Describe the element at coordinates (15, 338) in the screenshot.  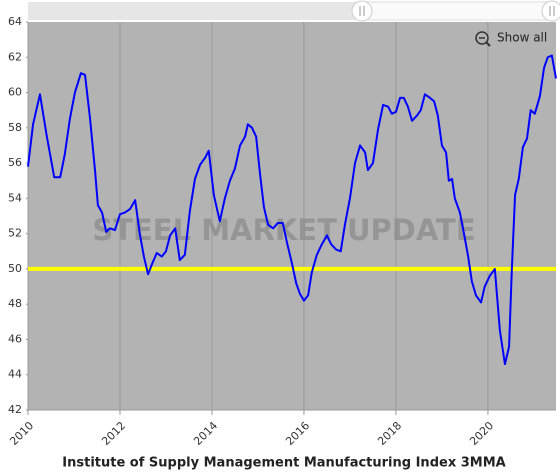
I see `y-tick-label: 46` at that location.